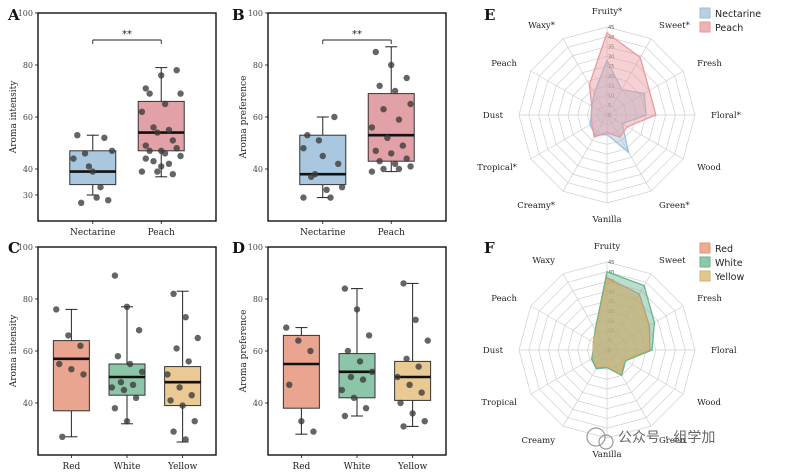 Image resolution: width=800 pixels, height=472 pixels. Describe the element at coordinates (413, 380) in the screenshot. I see `box-yellow` at that location.